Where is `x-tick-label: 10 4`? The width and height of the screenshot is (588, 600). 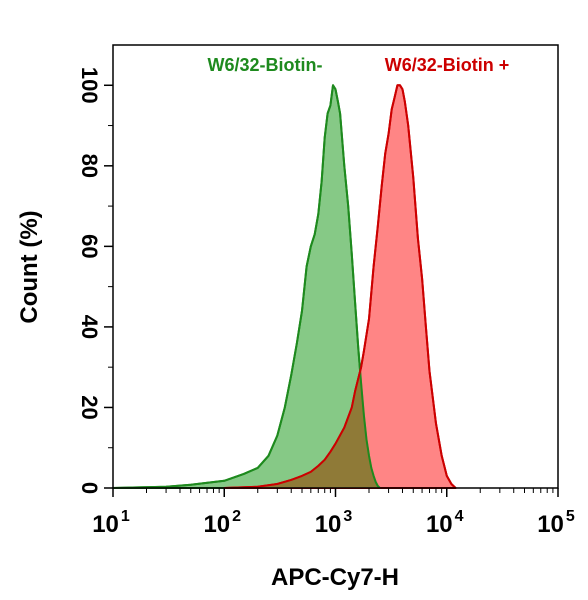 x-tick-label: 10 4 is located at coordinates (445, 523).